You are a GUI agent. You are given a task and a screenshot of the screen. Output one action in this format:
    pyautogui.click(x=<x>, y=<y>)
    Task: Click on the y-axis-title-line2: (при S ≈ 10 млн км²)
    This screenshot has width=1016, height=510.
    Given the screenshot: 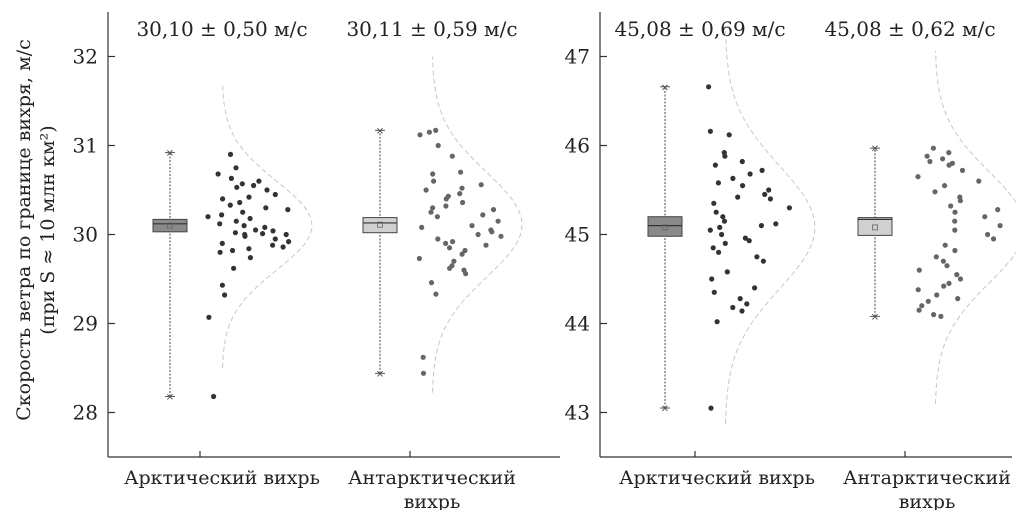 What is the action you would take?
    pyautogui.click(x=48, y=229)
    